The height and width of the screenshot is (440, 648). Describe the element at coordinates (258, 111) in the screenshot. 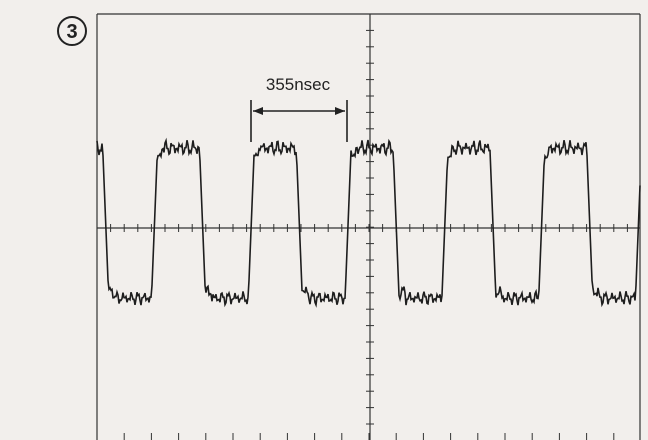

I see `arrow-head-left` at that location.